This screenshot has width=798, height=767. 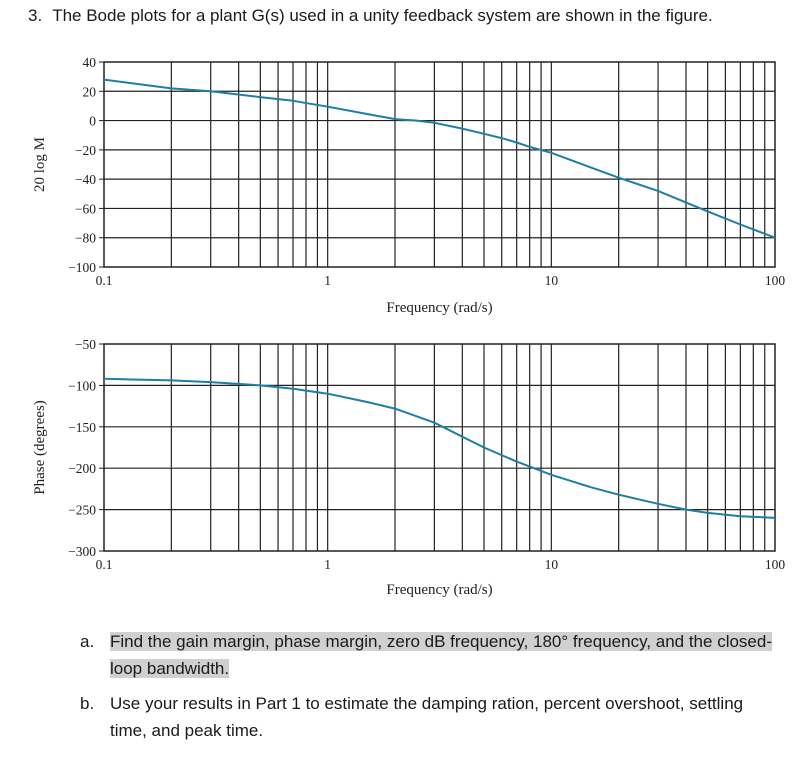 What do you see at coordinates (90, 91) in the screenshot?
I see `y-tick-label: 20` at bounding box center [90, 91].